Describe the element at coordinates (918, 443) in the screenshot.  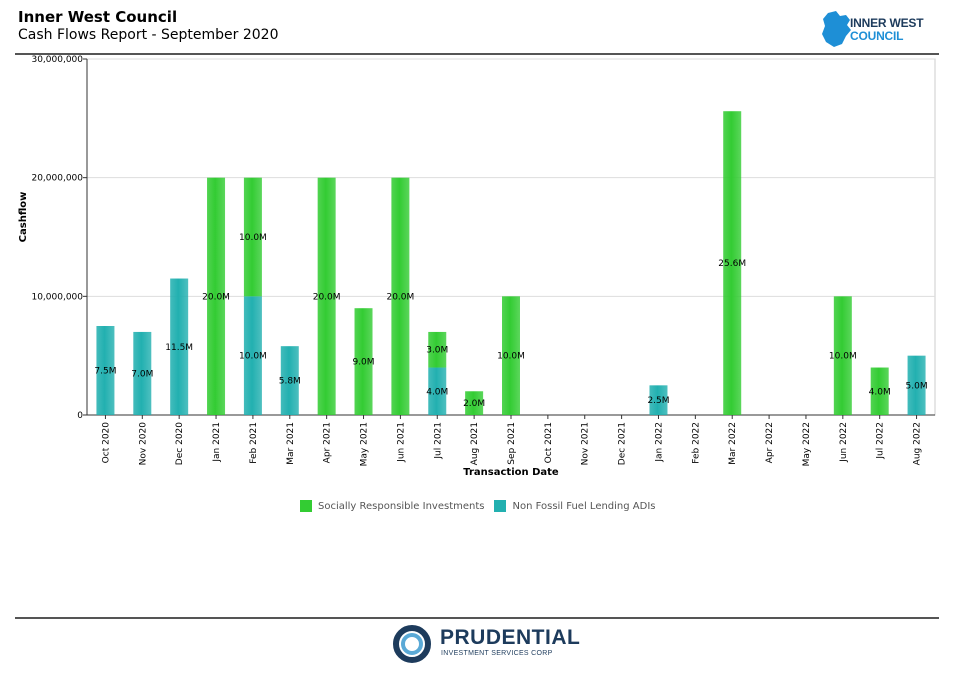
I see `x-tick-label: Aug 2022` at that location.